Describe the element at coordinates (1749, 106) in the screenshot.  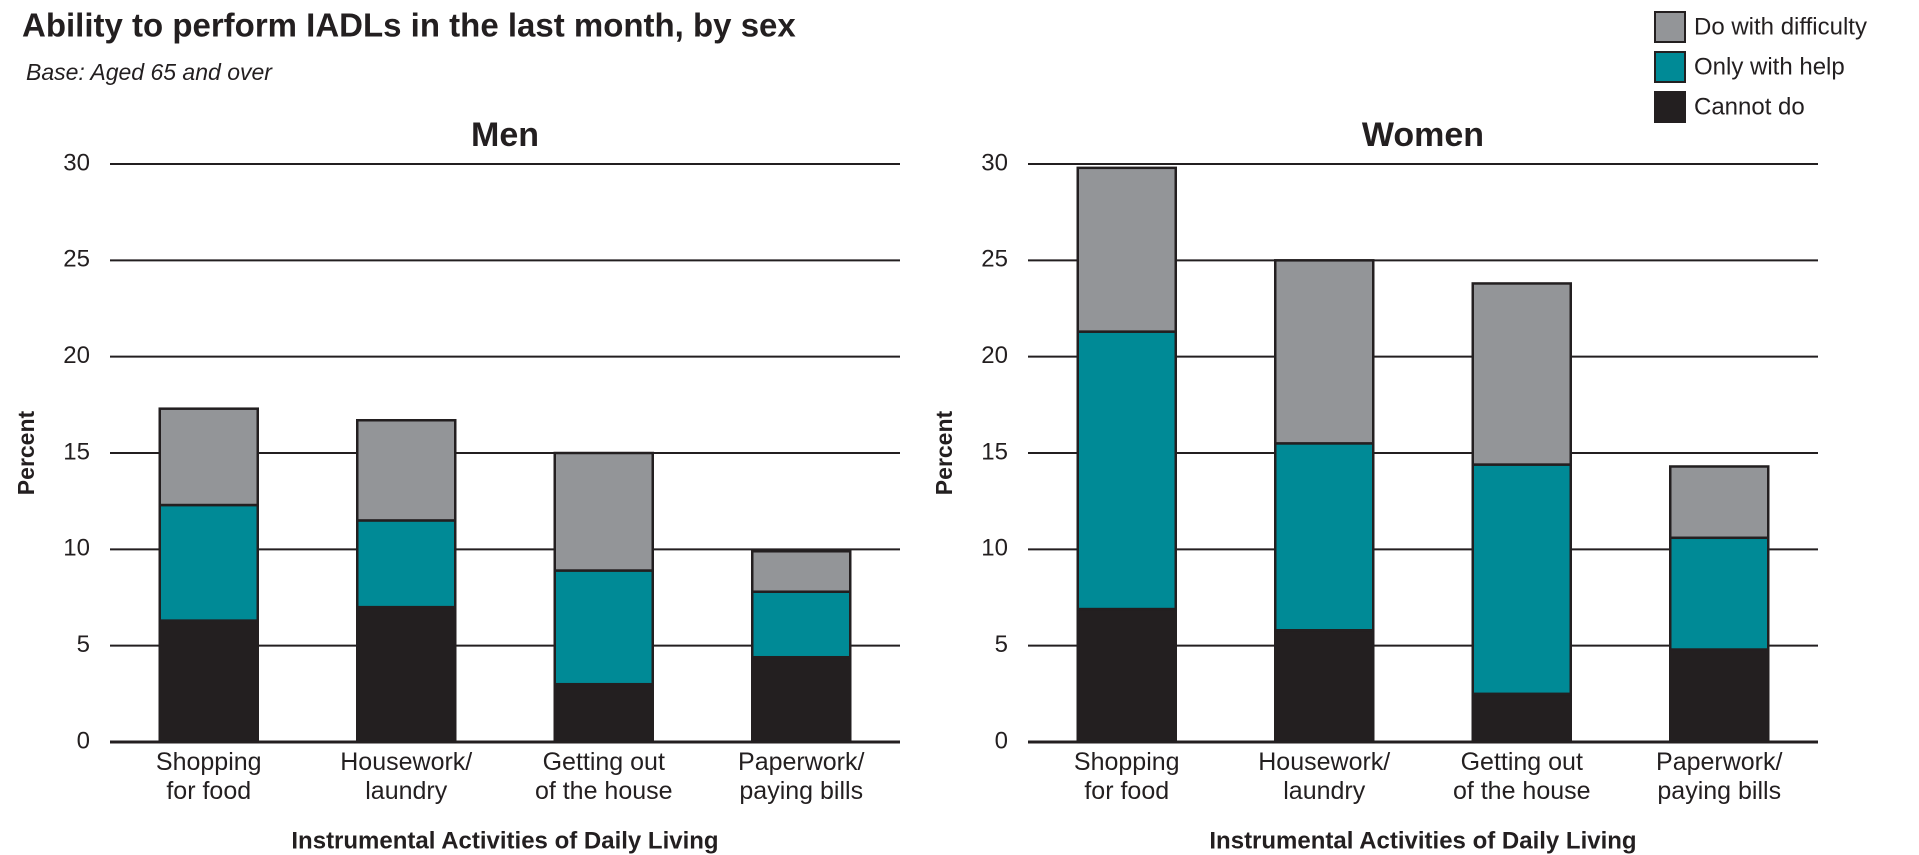
I see `legend-label: Cannot do` at that location.